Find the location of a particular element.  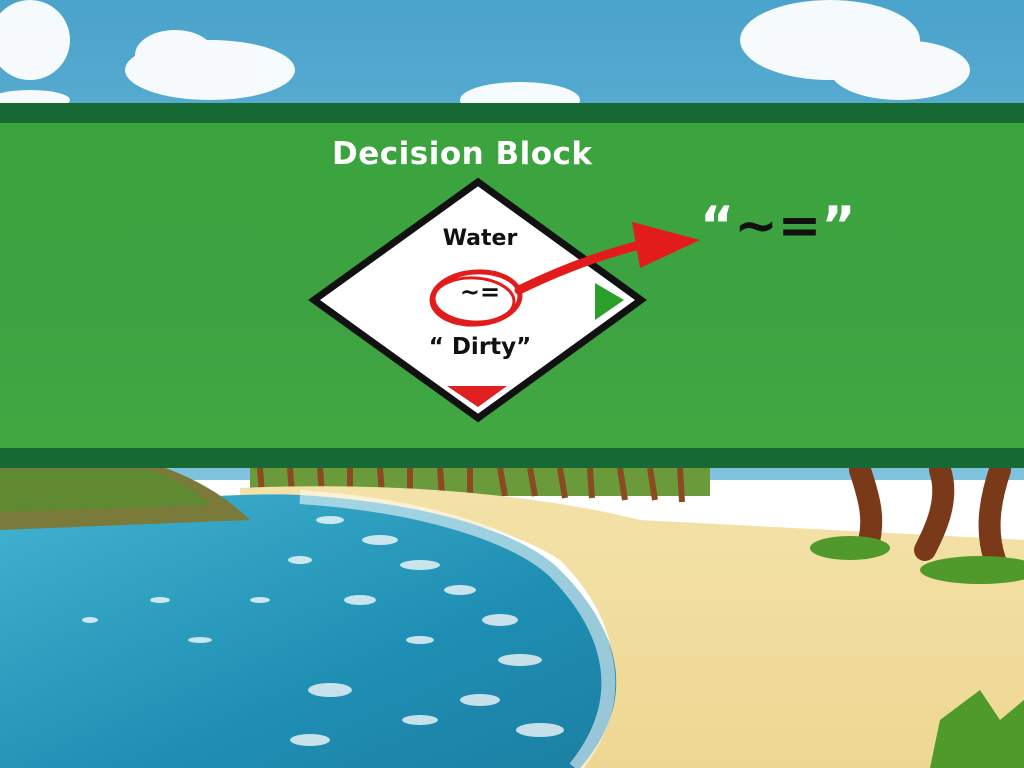

false-port is located at coordinates (477, 396).